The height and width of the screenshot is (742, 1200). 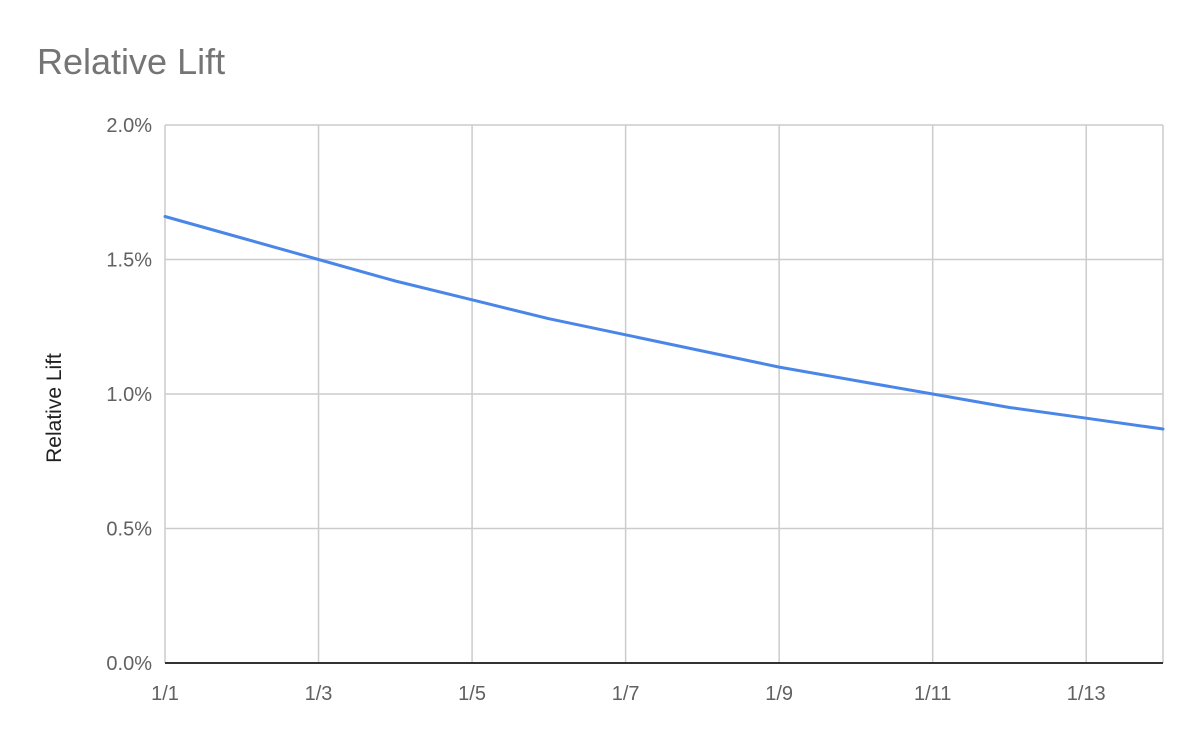 What do you see at coordinates (129, 261) in the screenshot?
I see `y-tick-label: 1.5%` at bounding box center [129, 261].